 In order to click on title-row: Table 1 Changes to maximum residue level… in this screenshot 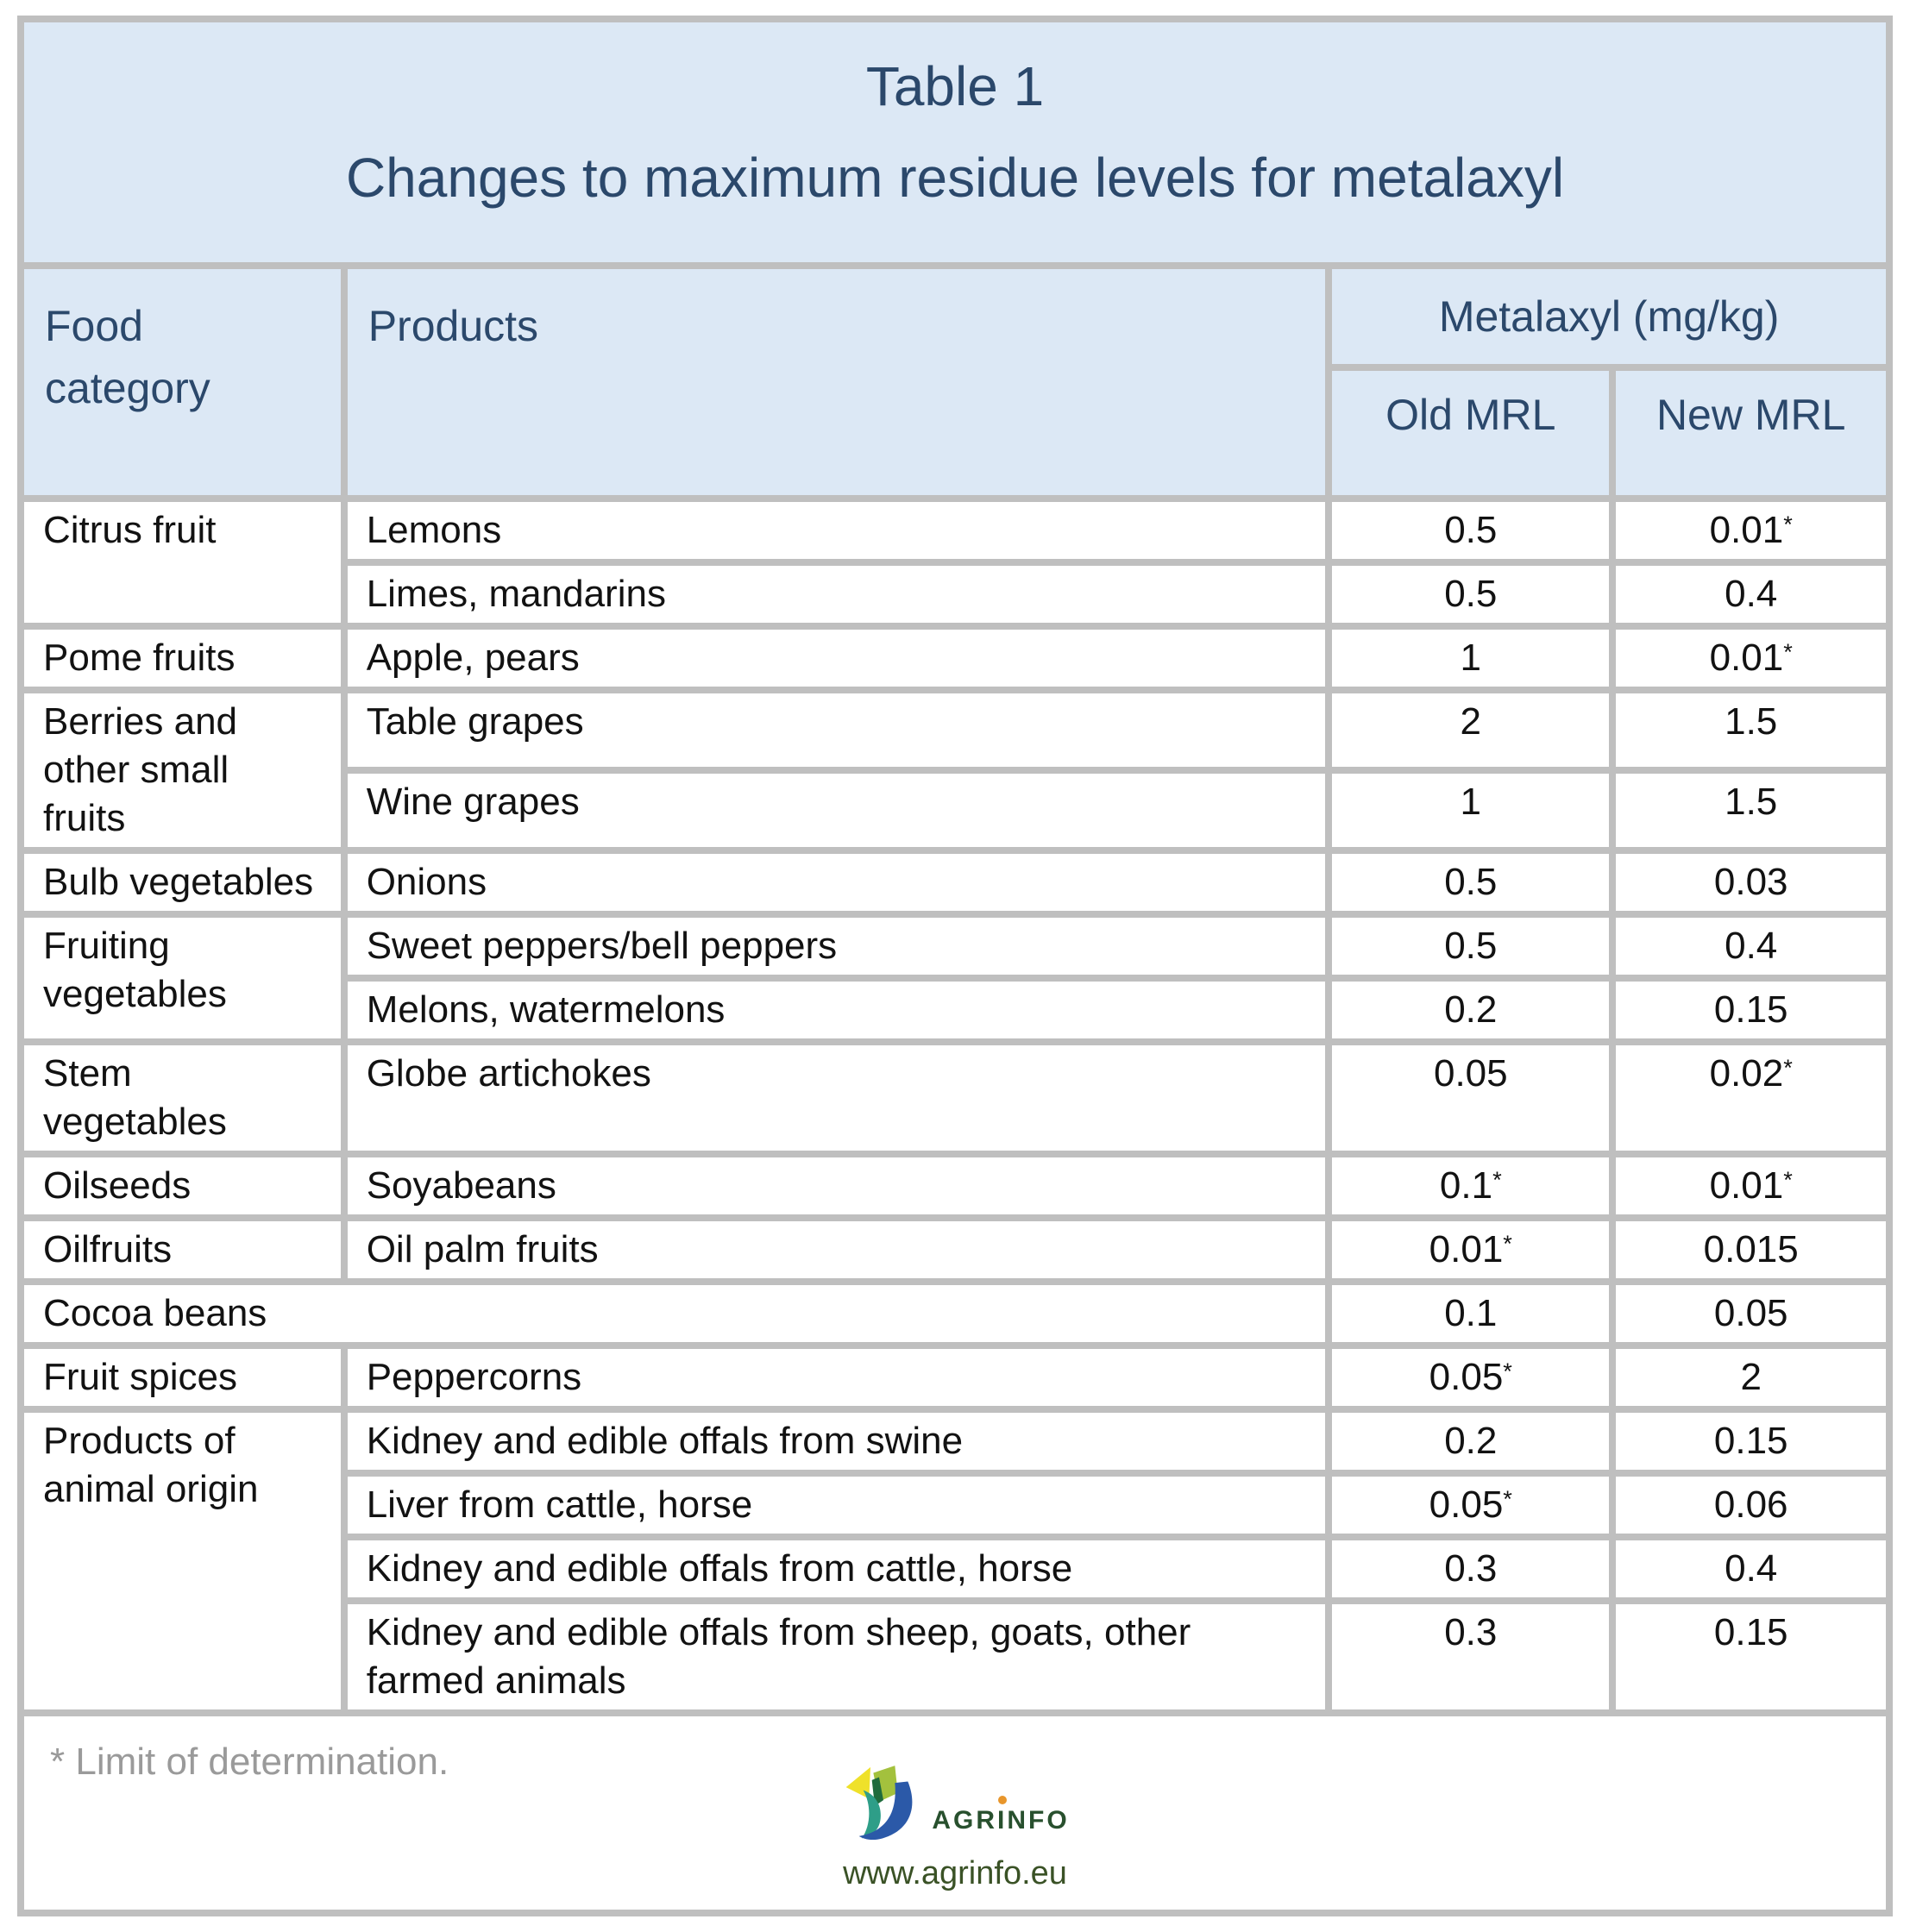, I will do `click(955, 143)`.